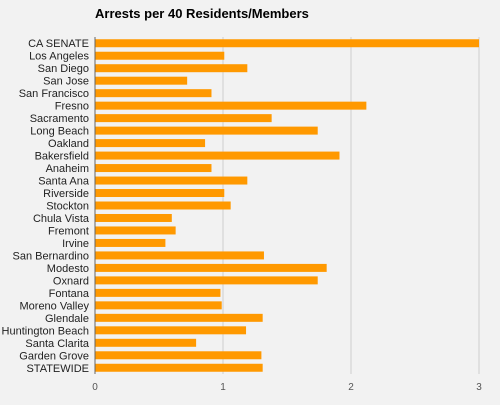  I want to click on x-tick-label: 1, so click(223, 387).